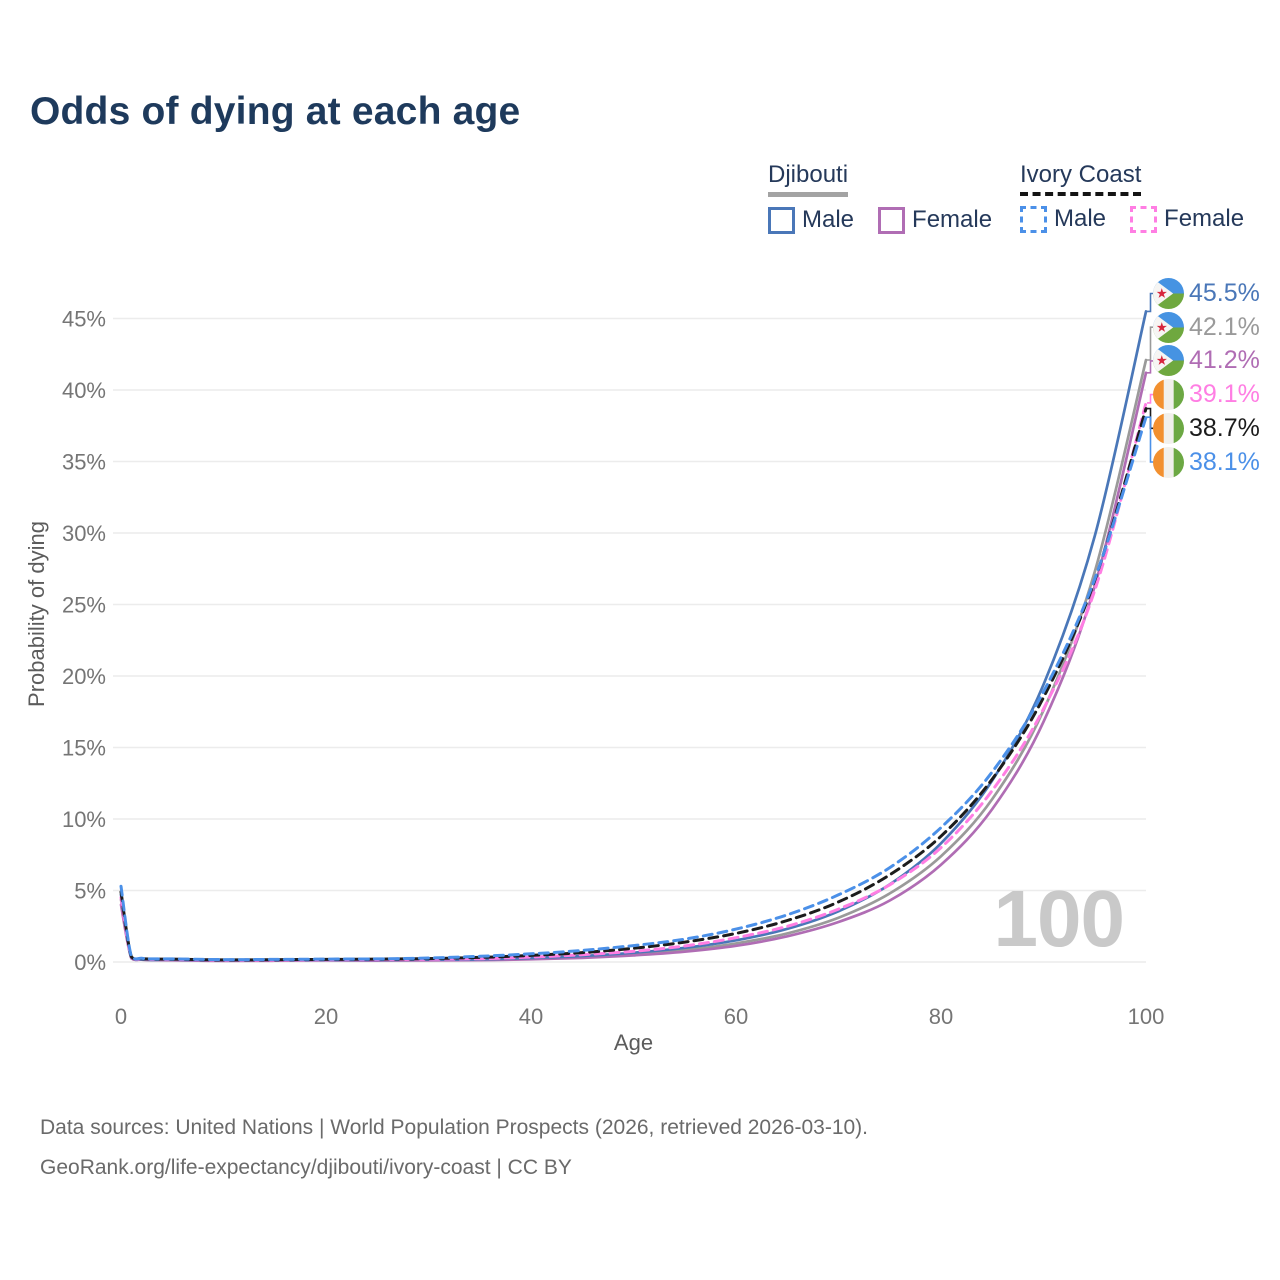 The image size is (1280, 1280). I want to click on leader-line-djibouti-female, so click(1150, 367).